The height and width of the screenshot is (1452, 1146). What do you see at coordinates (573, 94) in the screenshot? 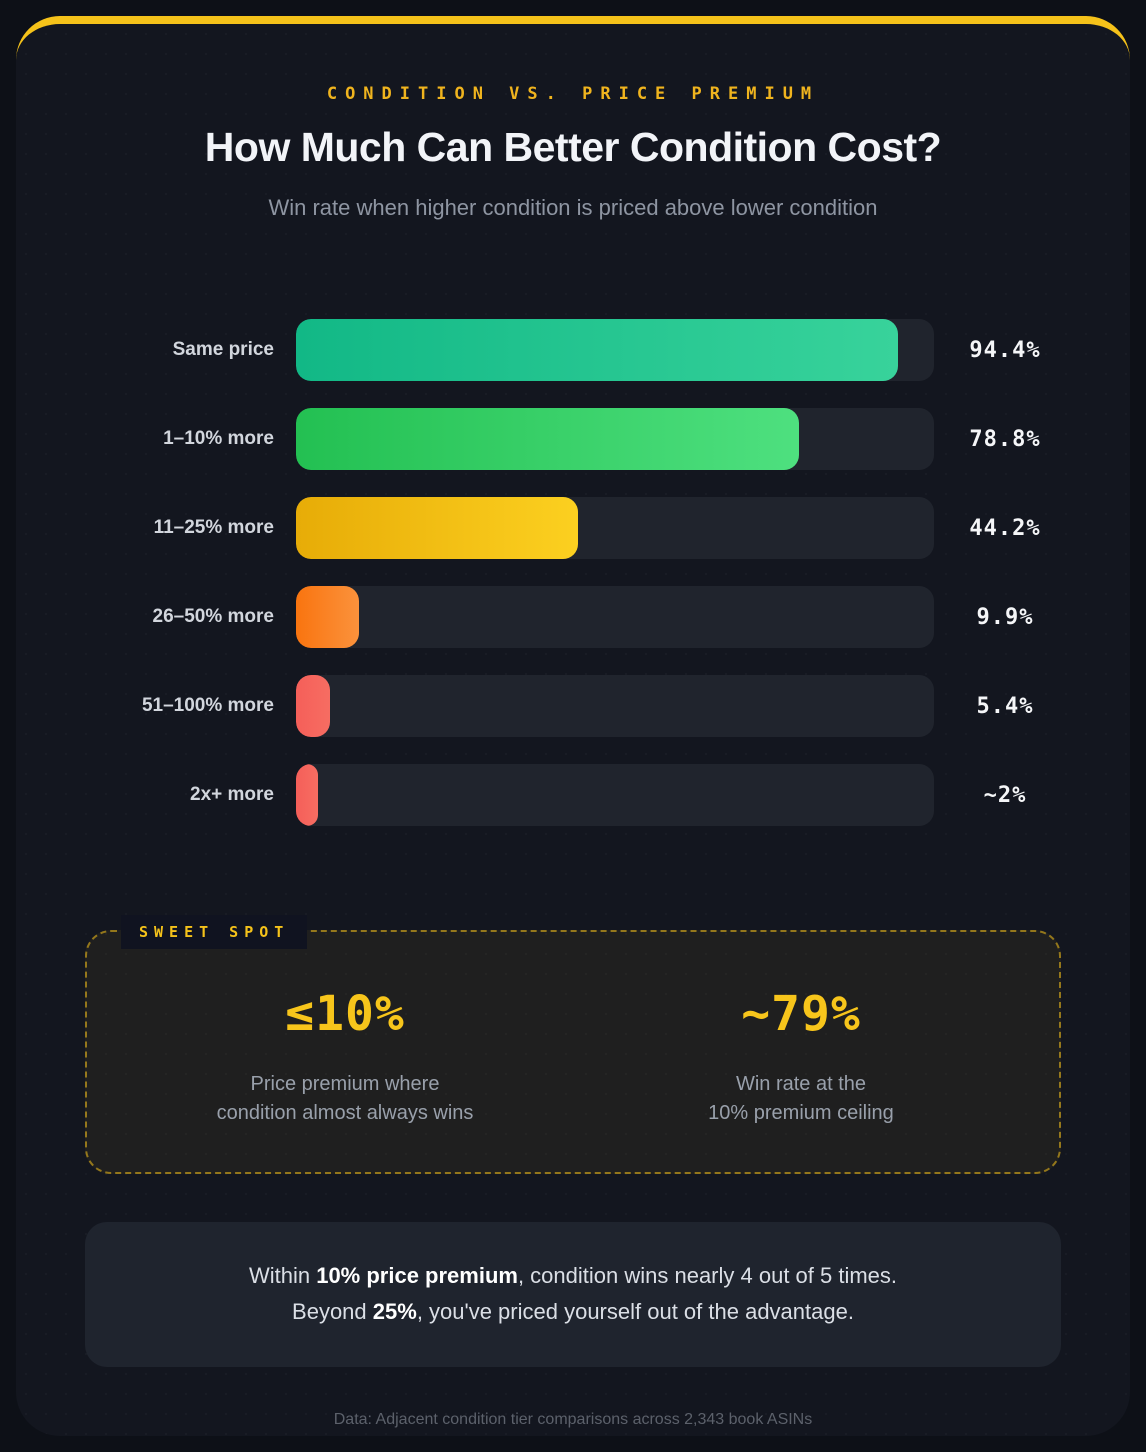
I see `eyebrow-label: CONDITION VS. PRICE PREMIUM` at bounding box center [573, 94].